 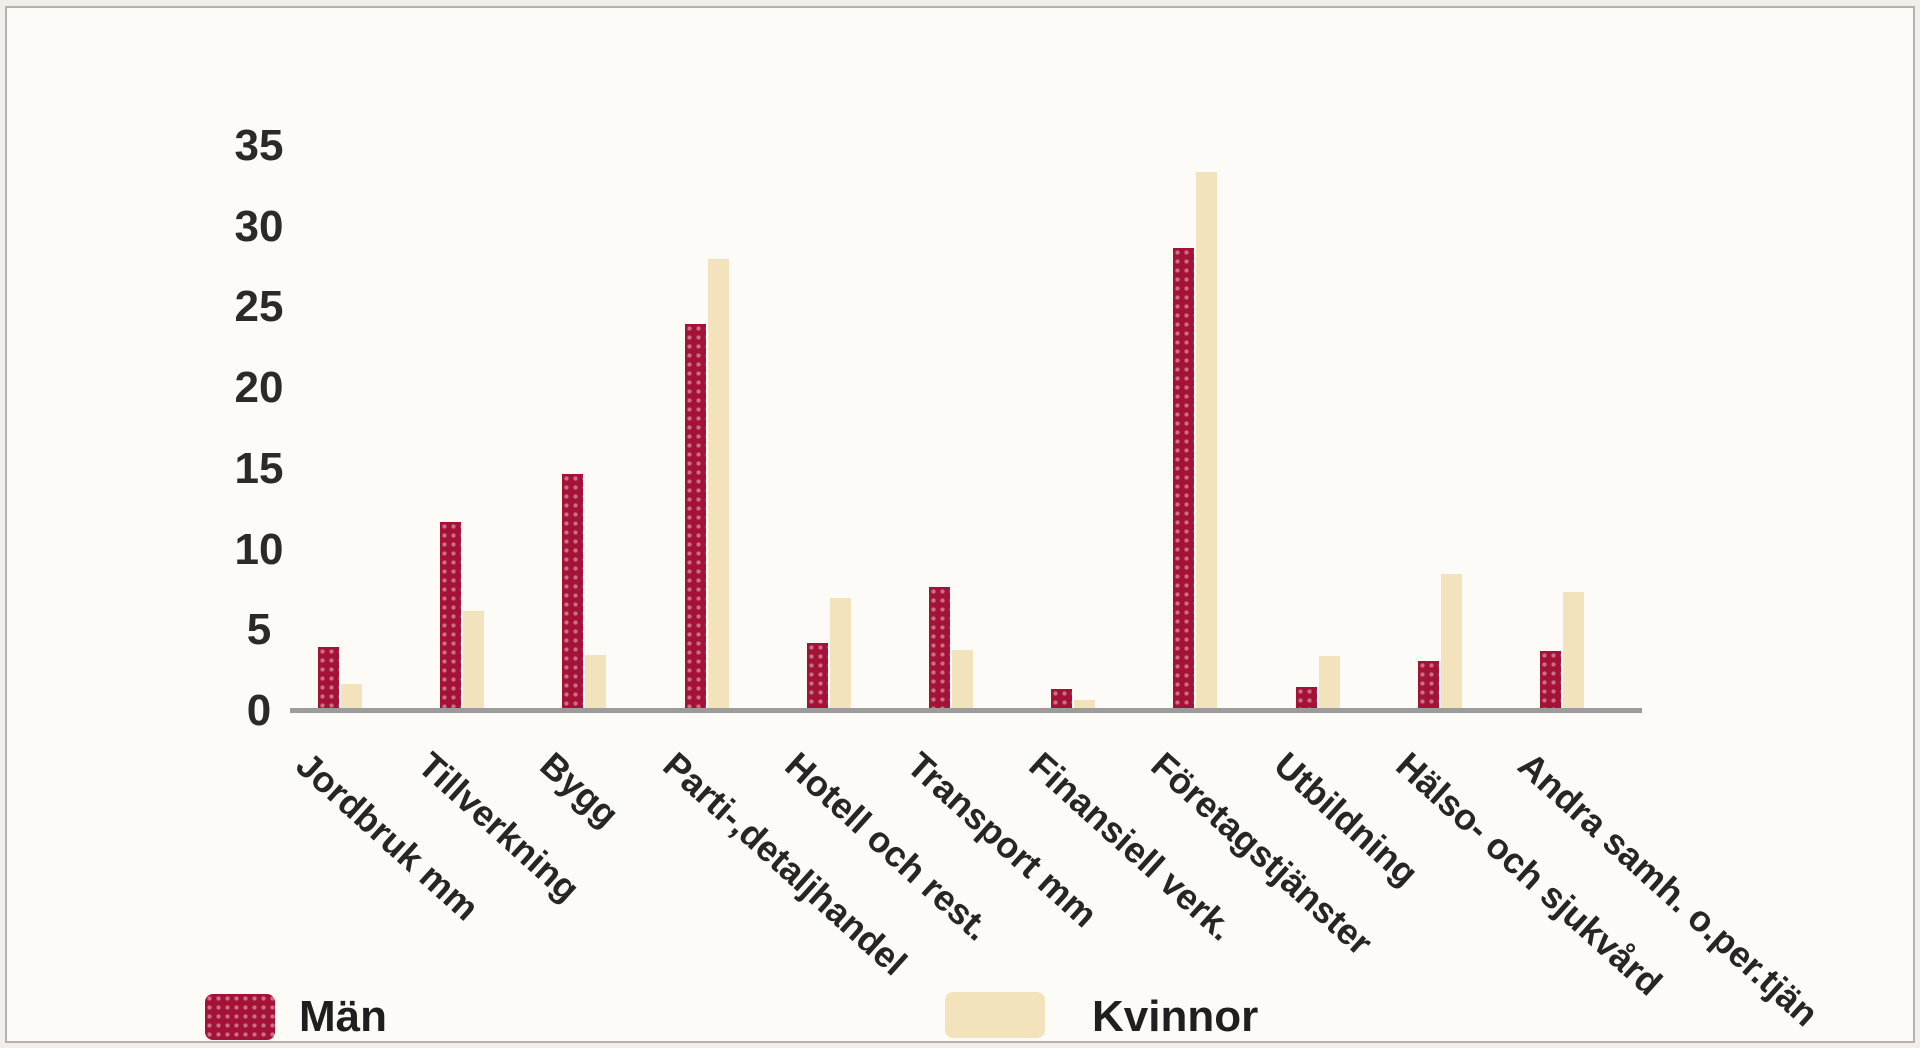 I want to click on legend: Män Kvinnor, so click(x=960, y=1014).